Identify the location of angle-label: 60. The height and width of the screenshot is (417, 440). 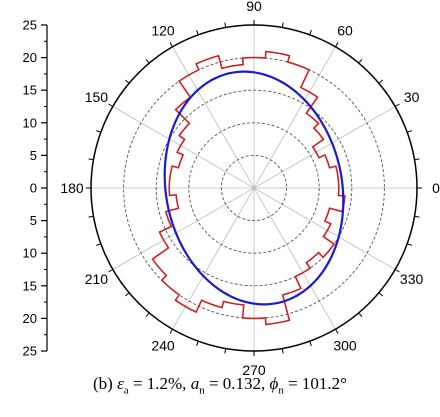
(345, 30).